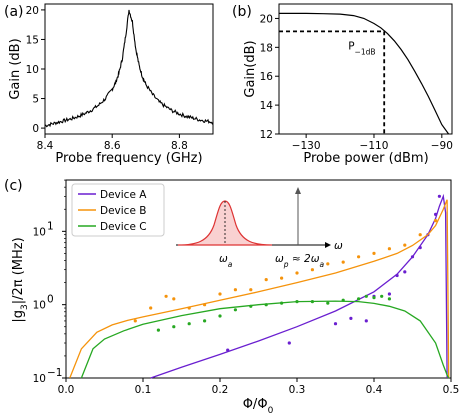 Image resolution: width=467 pixels, height=414 pixels. What do you see at coordinates (297, 390) in the screenshot?
I see `panel-c-xtick-label: 0.3` at bounding box center [297, 390].